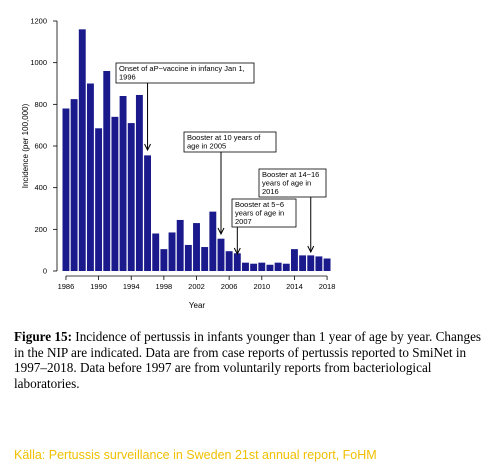  What do you see at coordinates (182, 68) in the screenshot?
I see `annotation-text: Onset of aP−vaccine in infancy Jan 1,` at bounding box center [182, 68].